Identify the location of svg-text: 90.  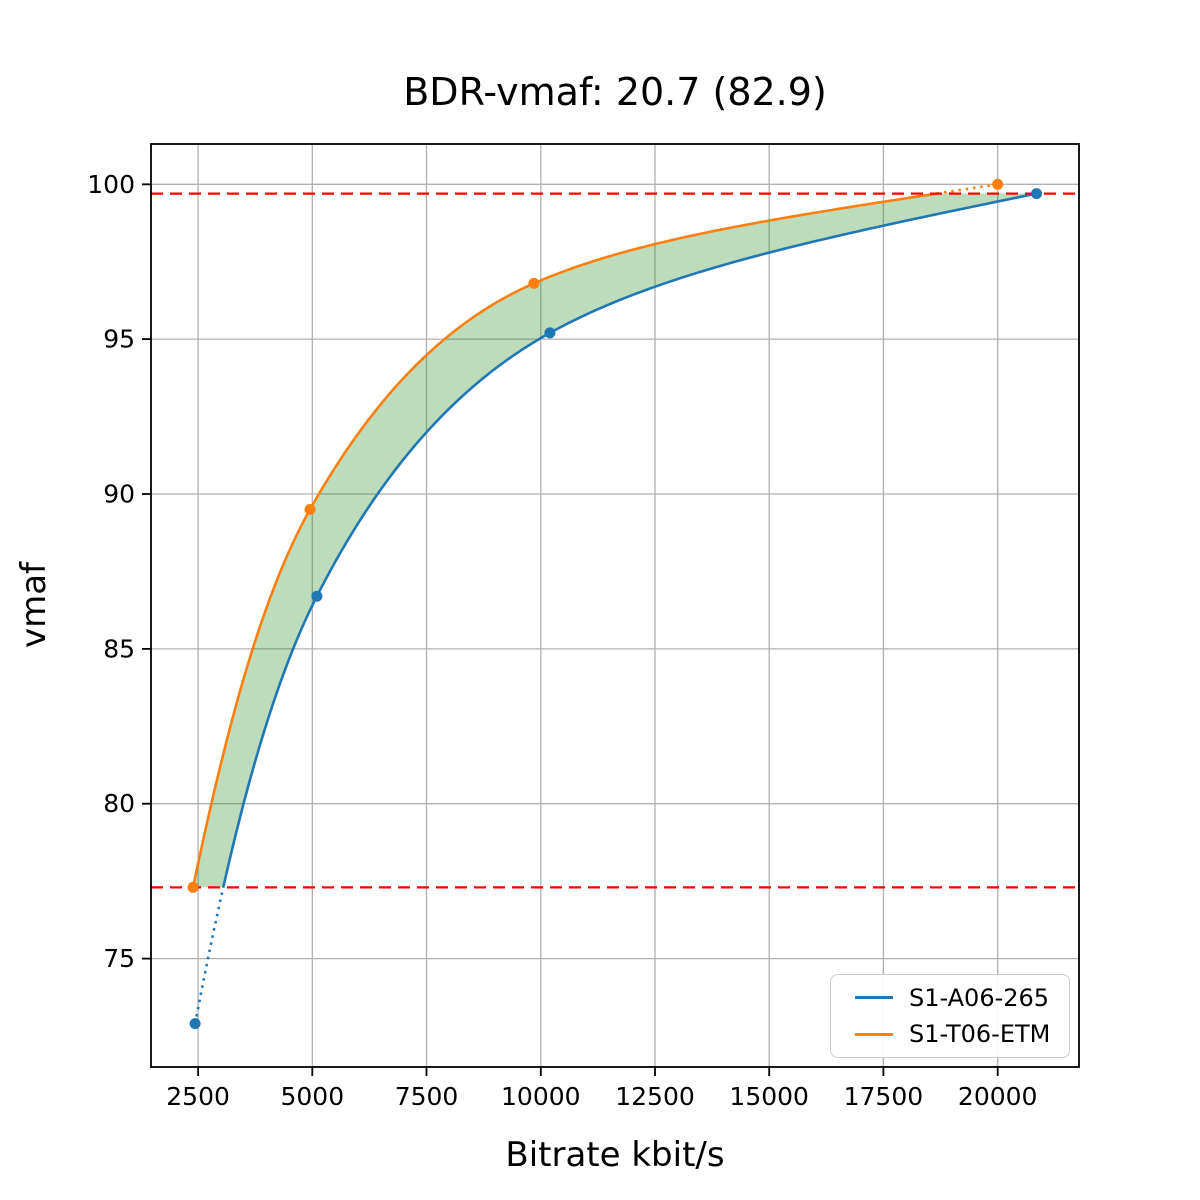
(119, 494).